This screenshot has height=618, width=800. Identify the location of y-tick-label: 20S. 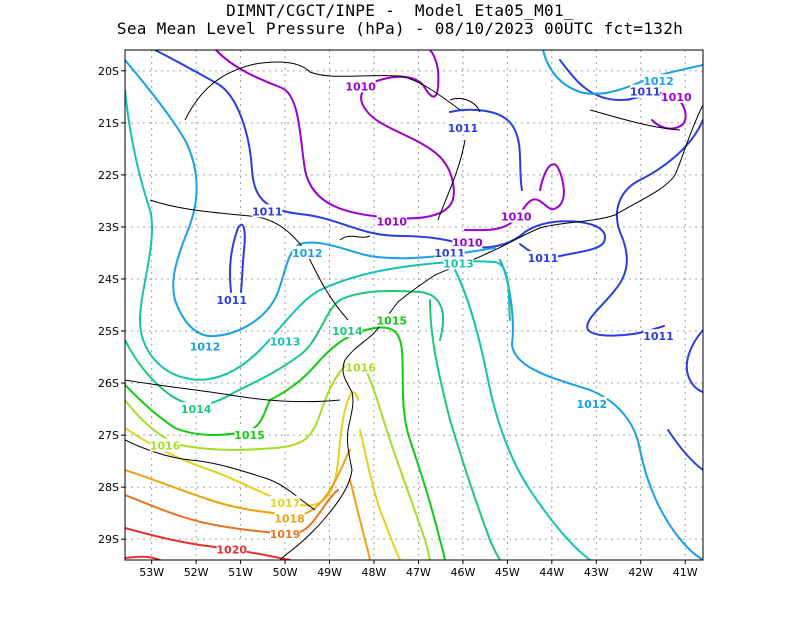
(108, 71).